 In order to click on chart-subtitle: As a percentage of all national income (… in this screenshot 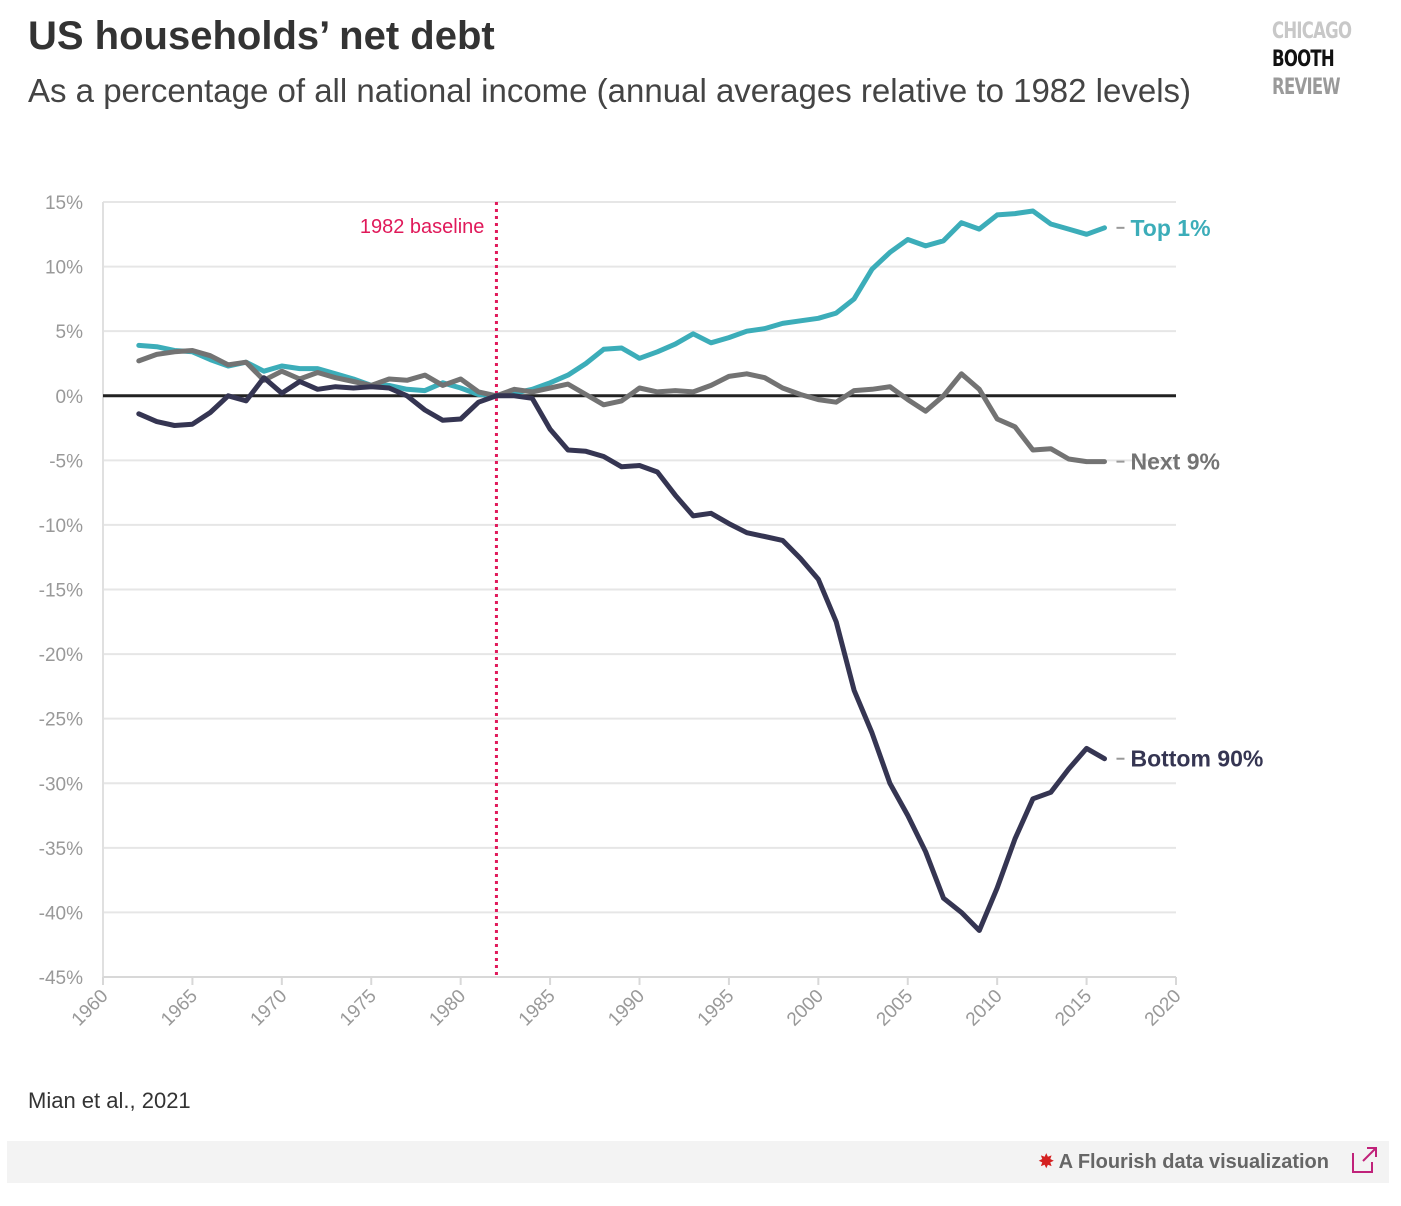, I will do `click(610, 90)`.